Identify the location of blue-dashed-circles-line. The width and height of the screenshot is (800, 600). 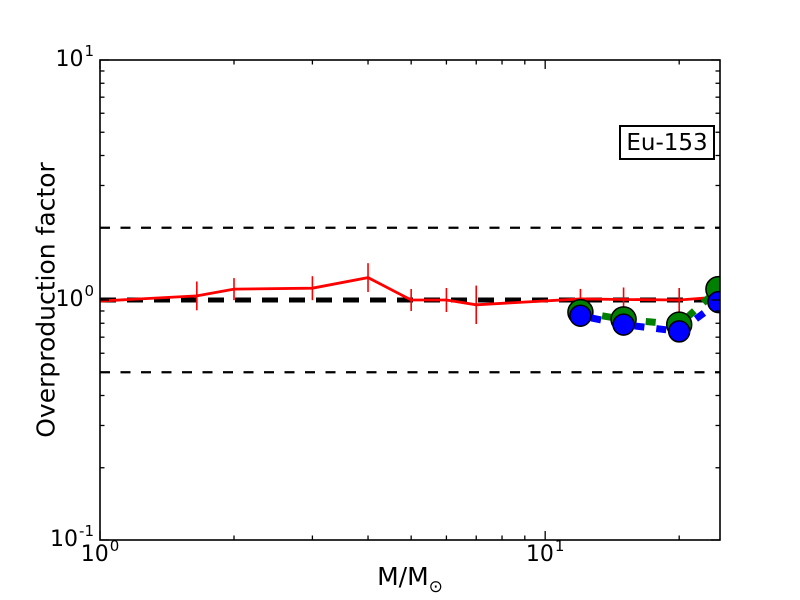
(649, 317).